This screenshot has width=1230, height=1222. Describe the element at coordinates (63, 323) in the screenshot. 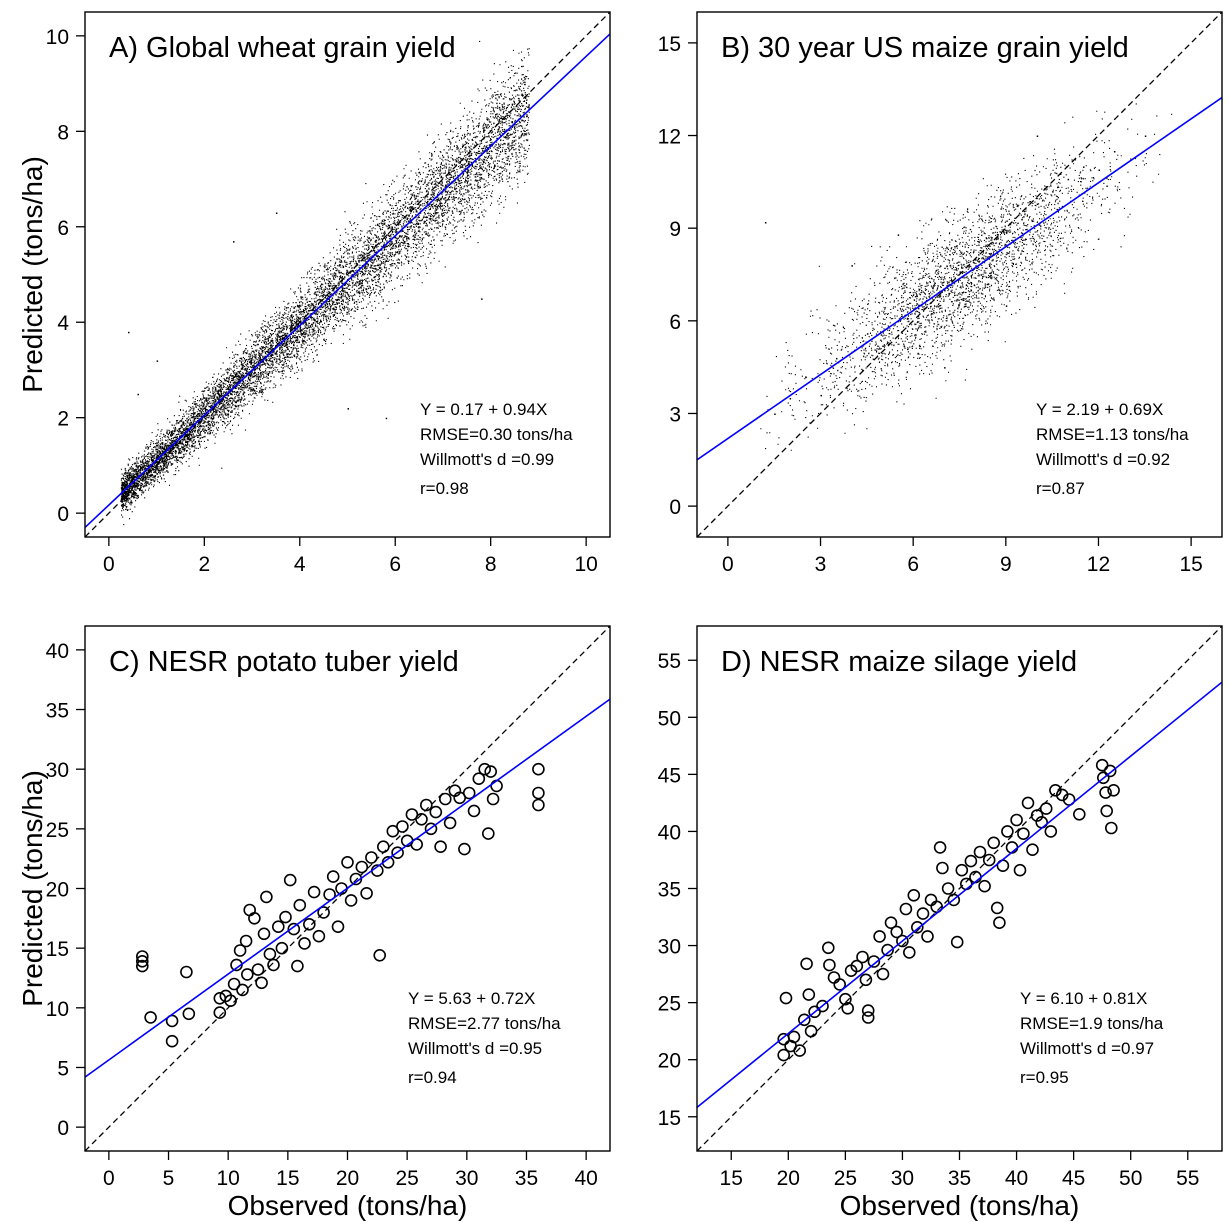

I see `y-tick-label: 4` at that location.